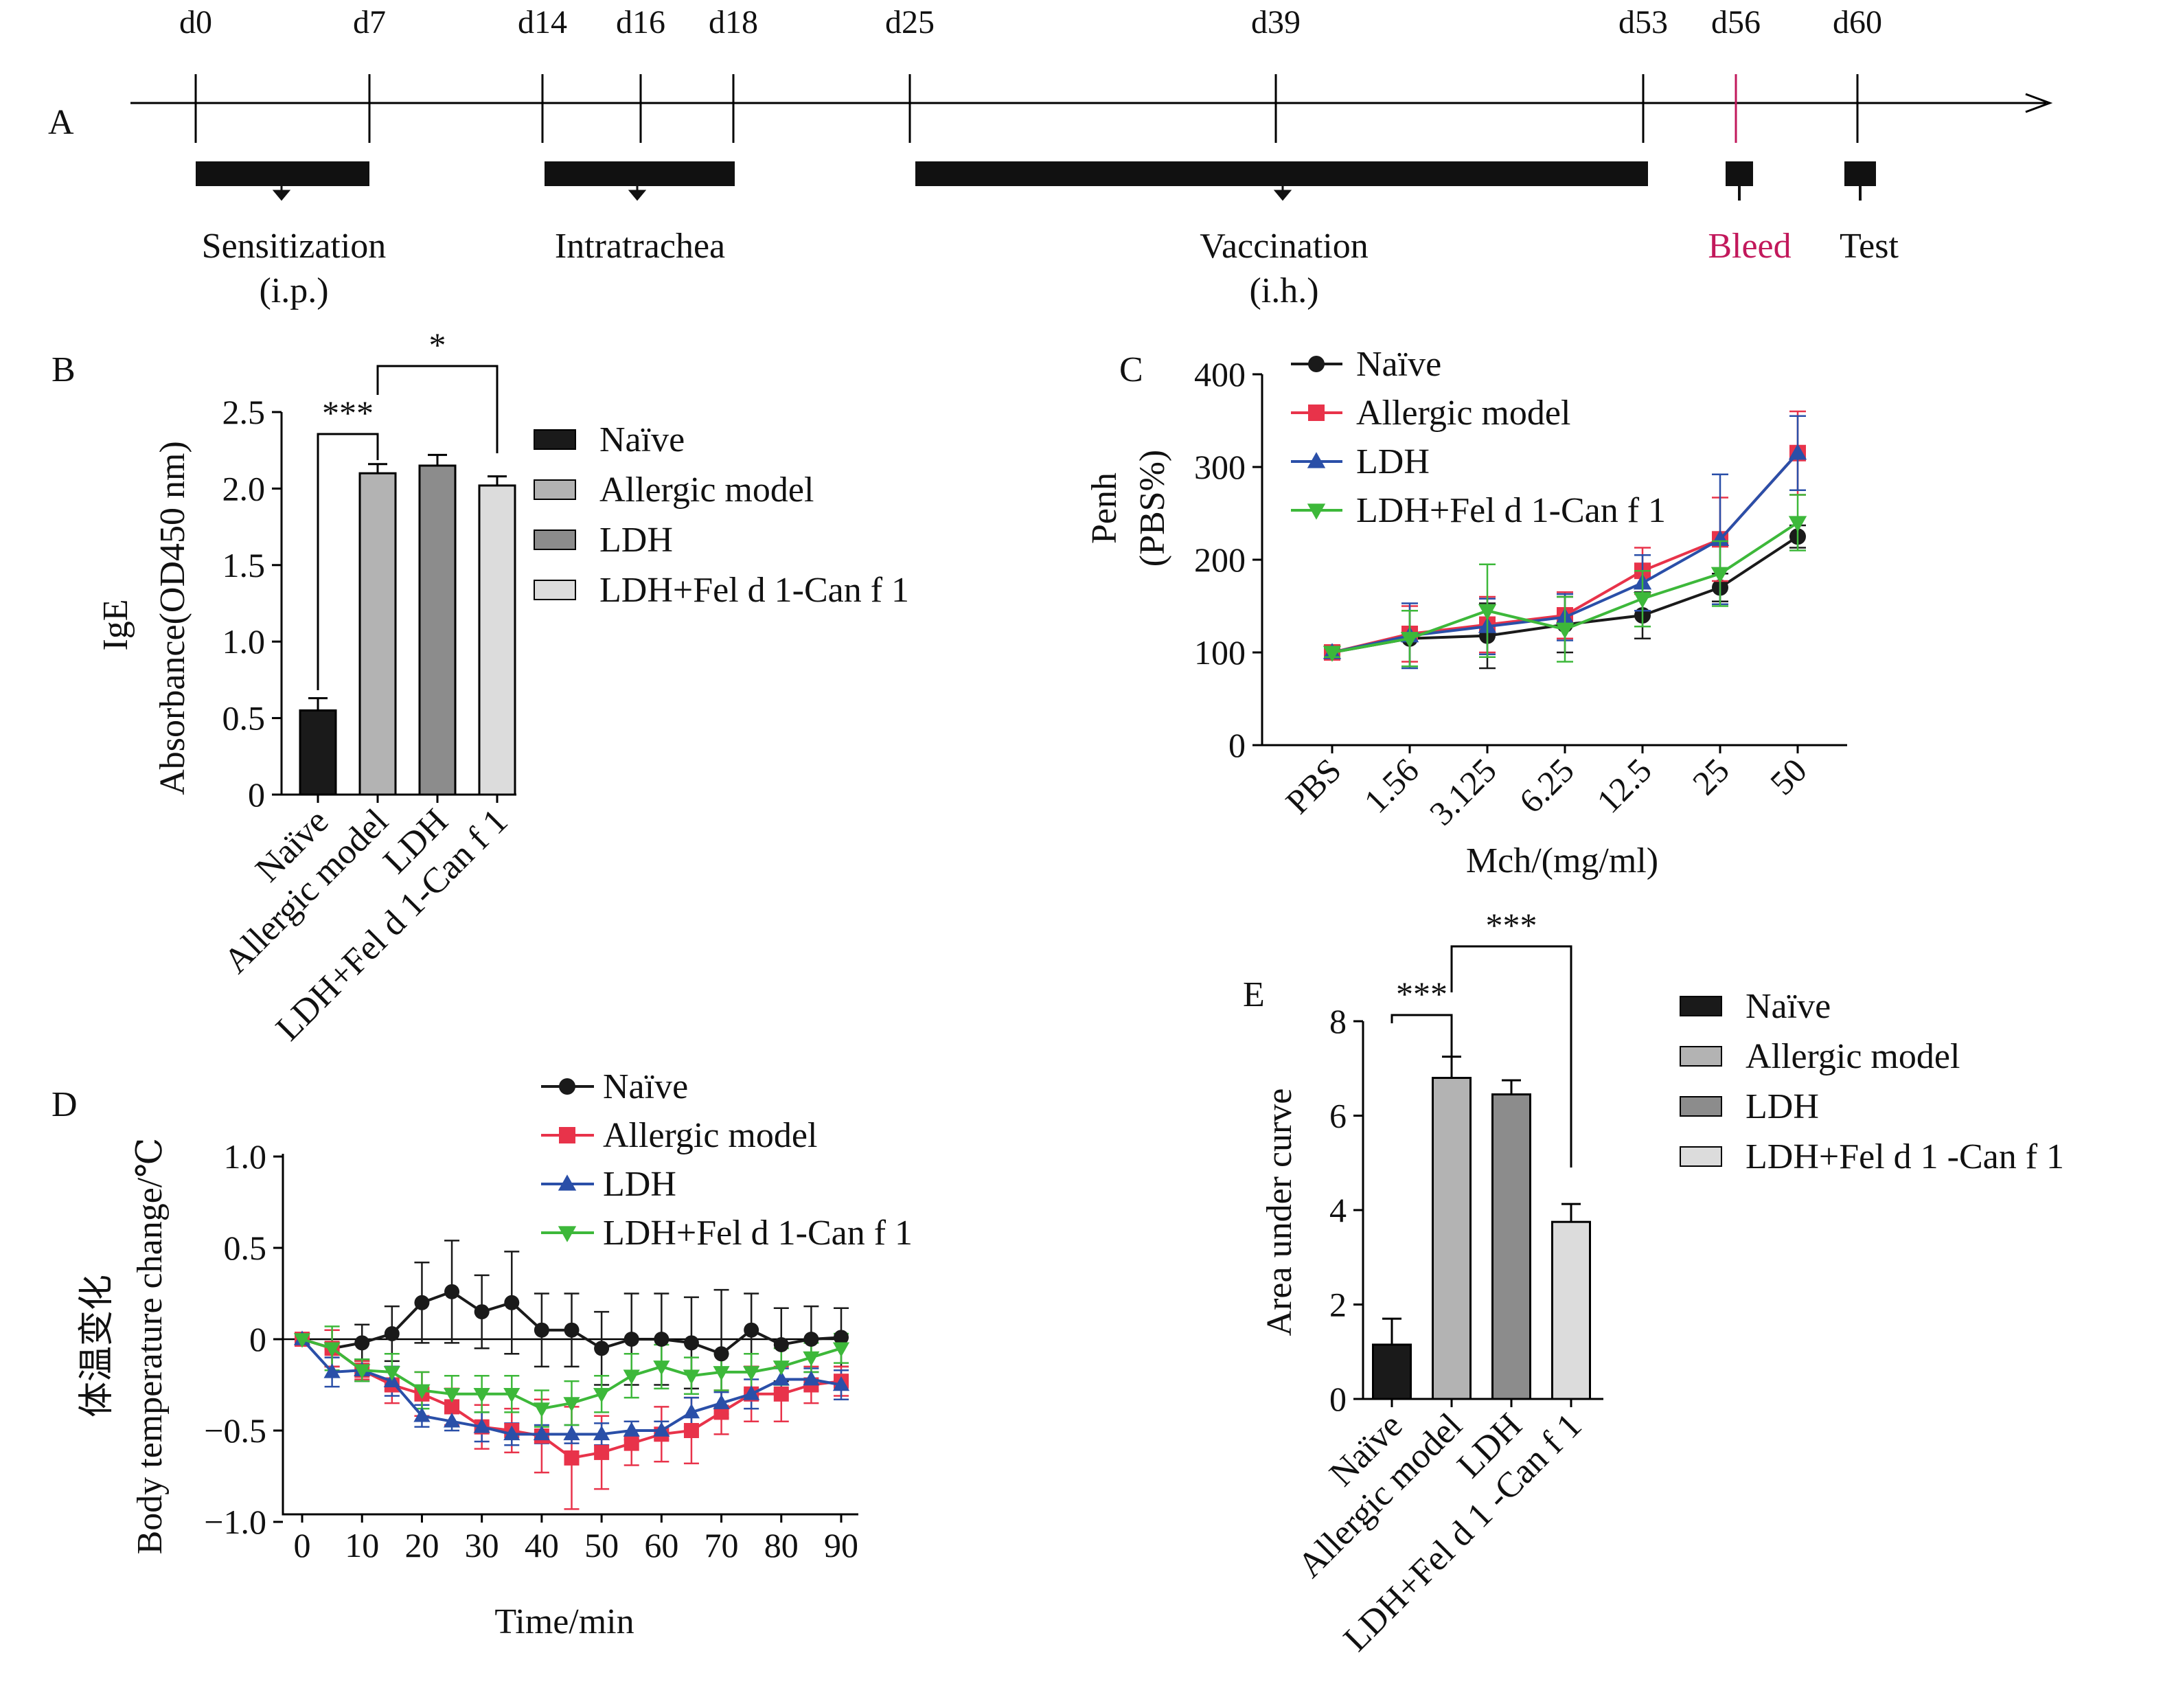 The width and height of the screenshot is (2163, 1708). What do you see at coordinates (257, 1339) in the screenshot?
I see `y-tick-label: 0` at bounding box center [257, 1339].